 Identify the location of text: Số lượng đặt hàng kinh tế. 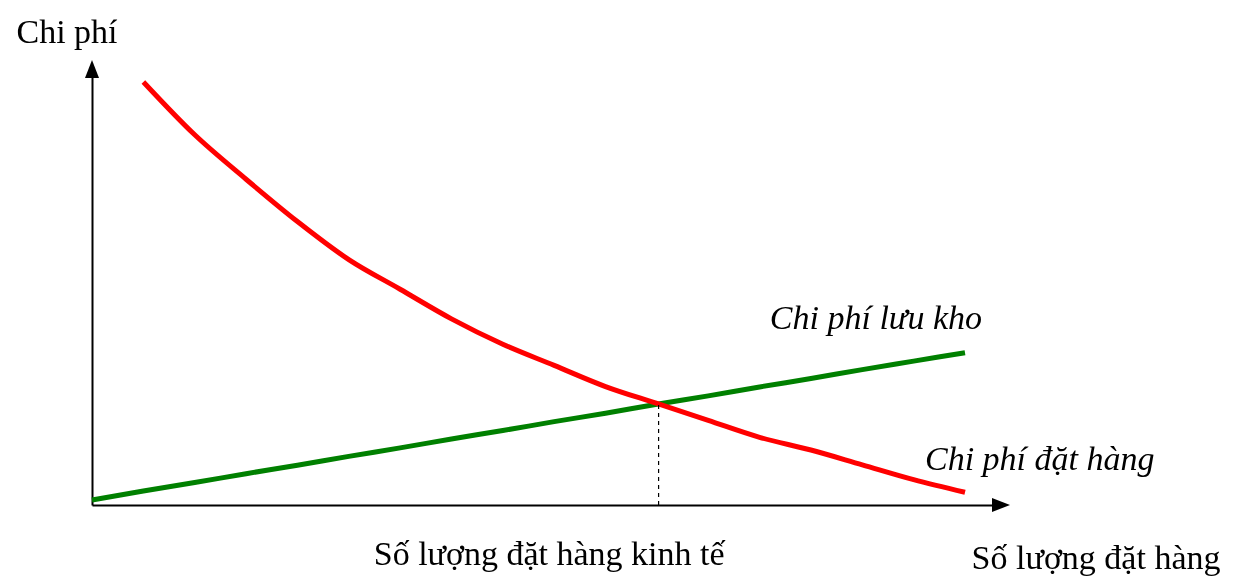
(549, 553).